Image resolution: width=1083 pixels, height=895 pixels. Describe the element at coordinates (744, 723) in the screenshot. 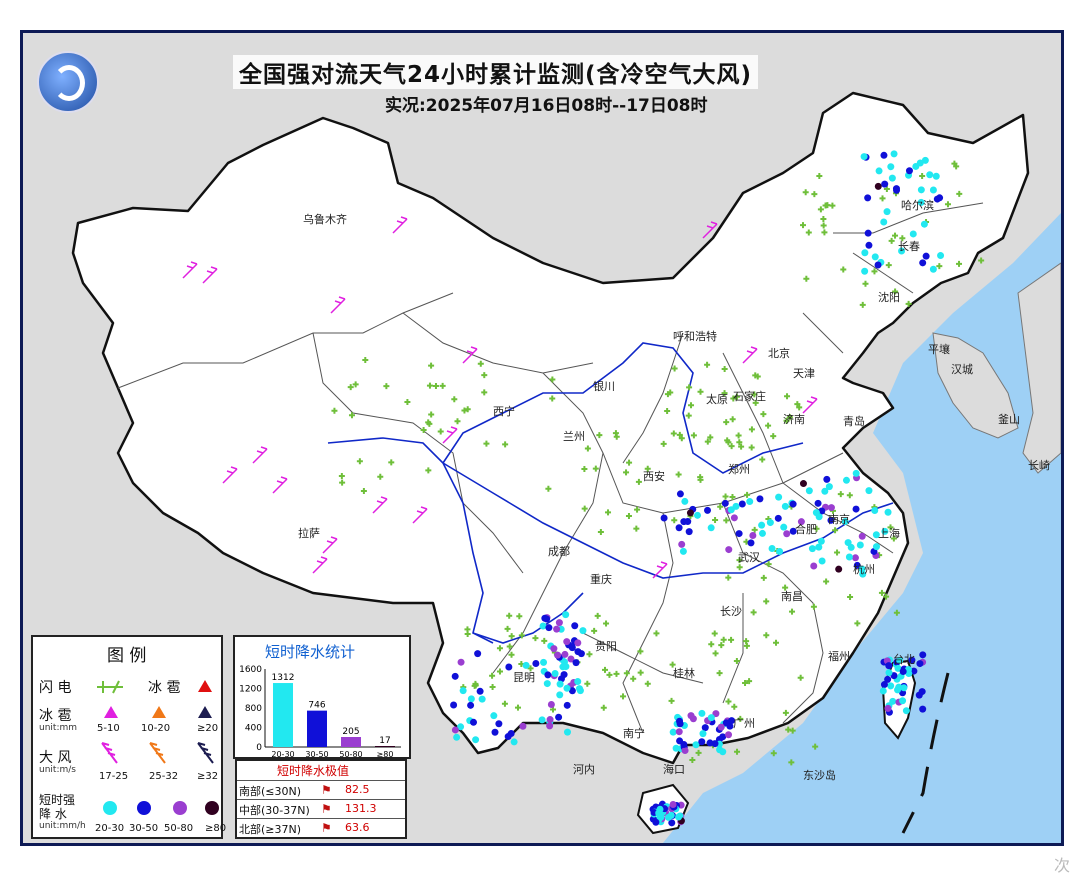

I see `city-label: 广州` at that location.